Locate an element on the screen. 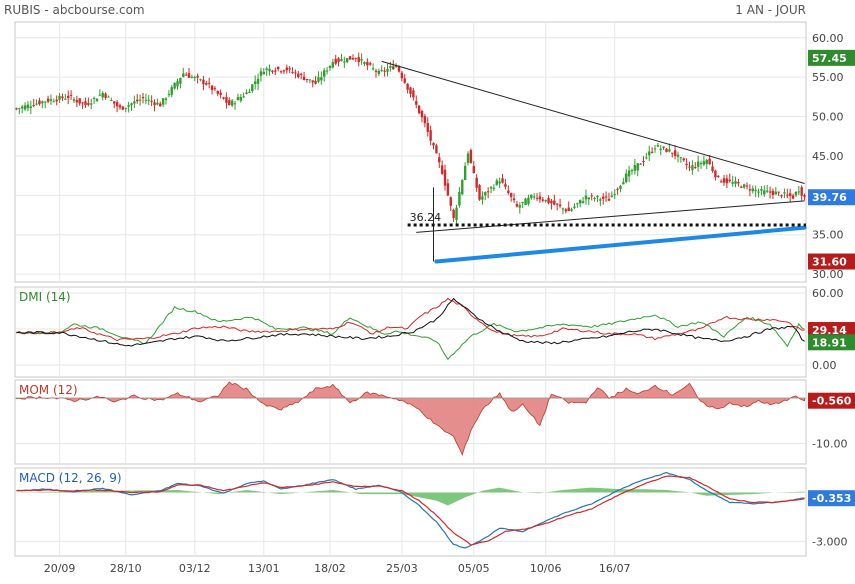  last-price-badge-label: 39.76 is located at coordinates (829, 197).